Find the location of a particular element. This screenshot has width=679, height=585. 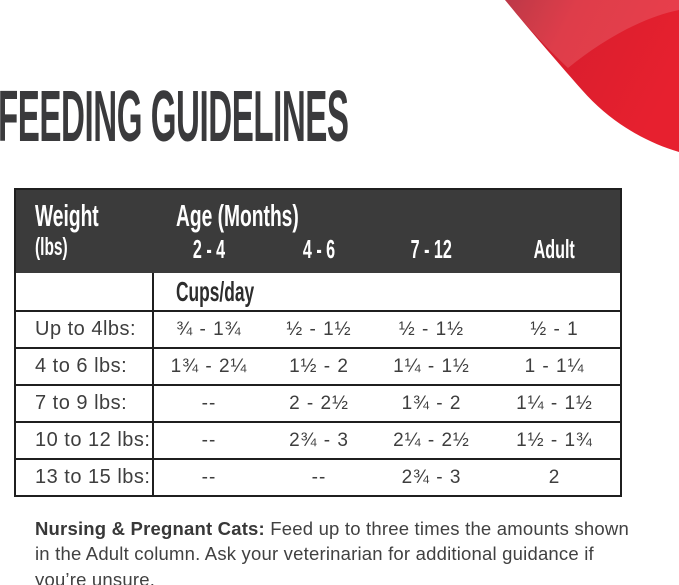

age-months-label: Age (Months) is located at coordinates (237, 215).